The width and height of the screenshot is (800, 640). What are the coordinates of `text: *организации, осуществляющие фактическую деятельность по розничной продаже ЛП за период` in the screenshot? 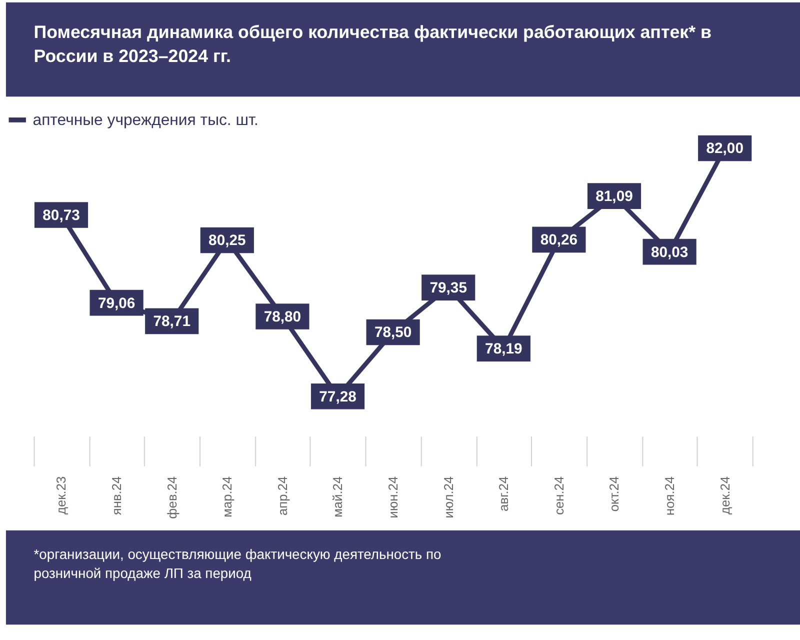 It's located at (238, 563).